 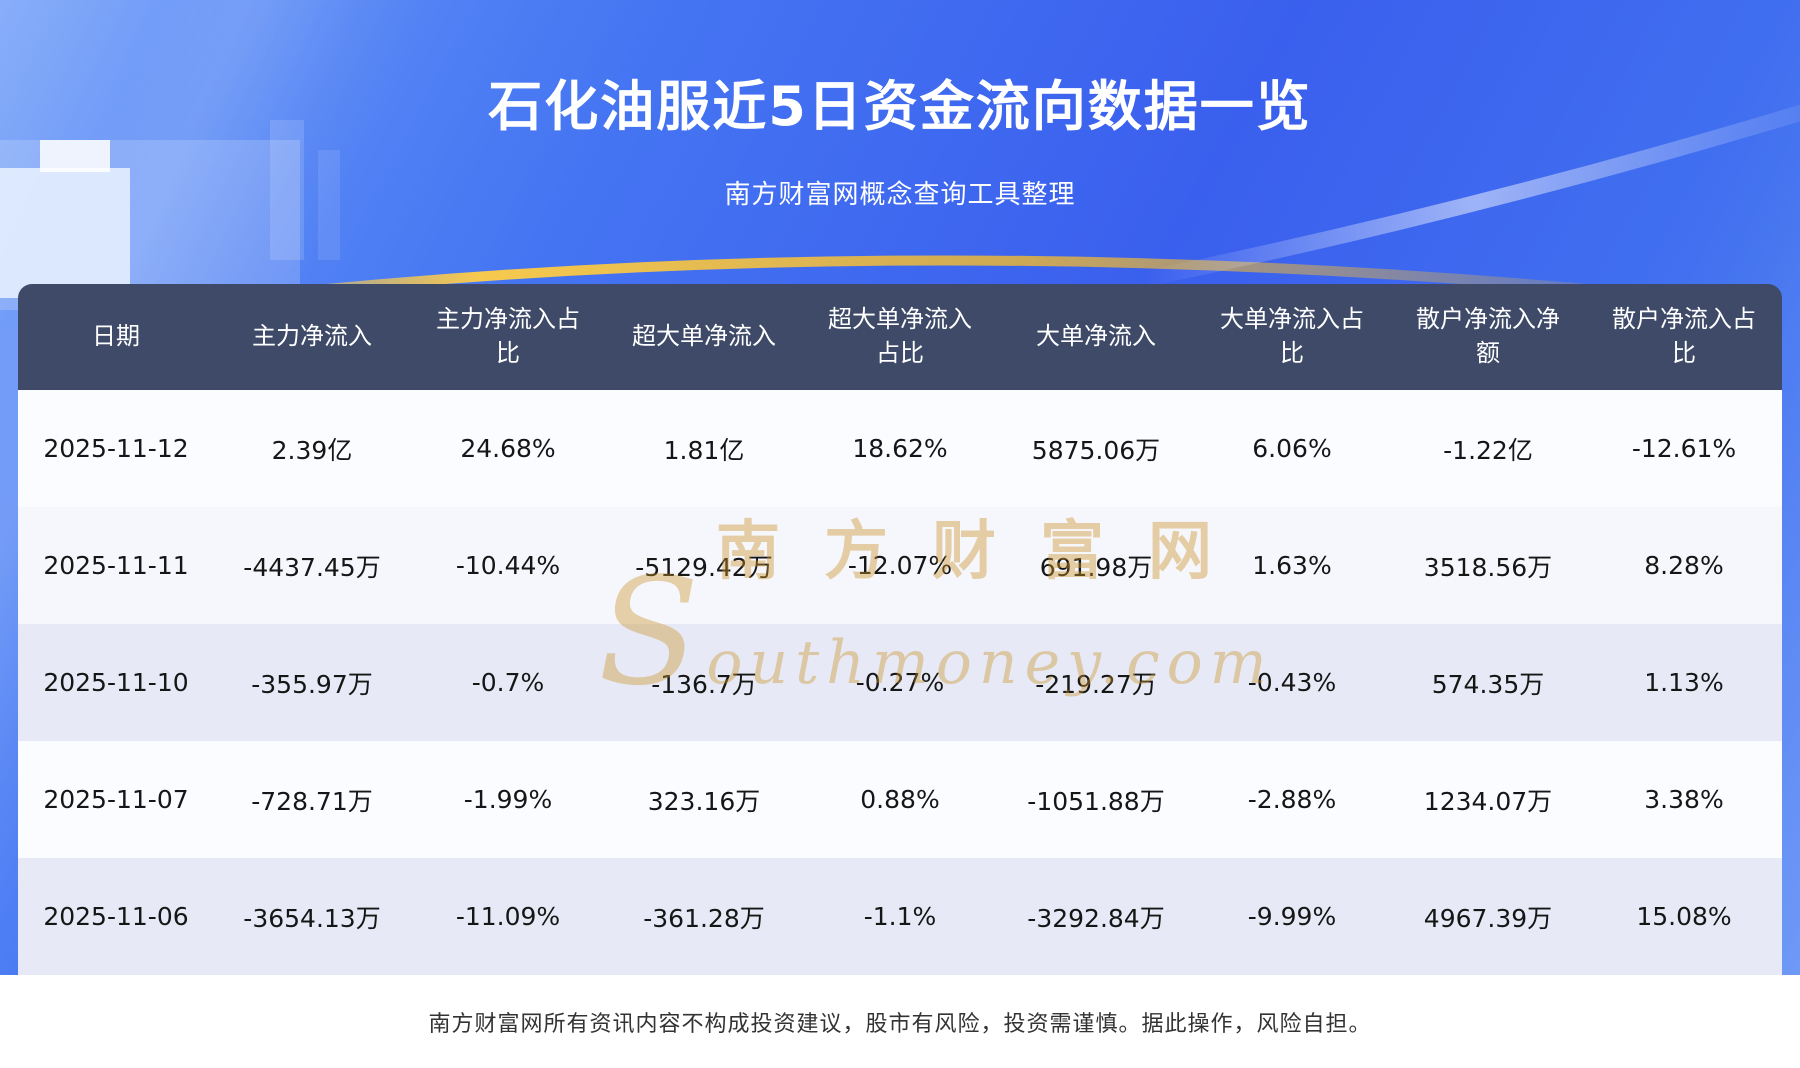 I want to click on date-cell: 2025-11-12, so click(x=116, y=448).